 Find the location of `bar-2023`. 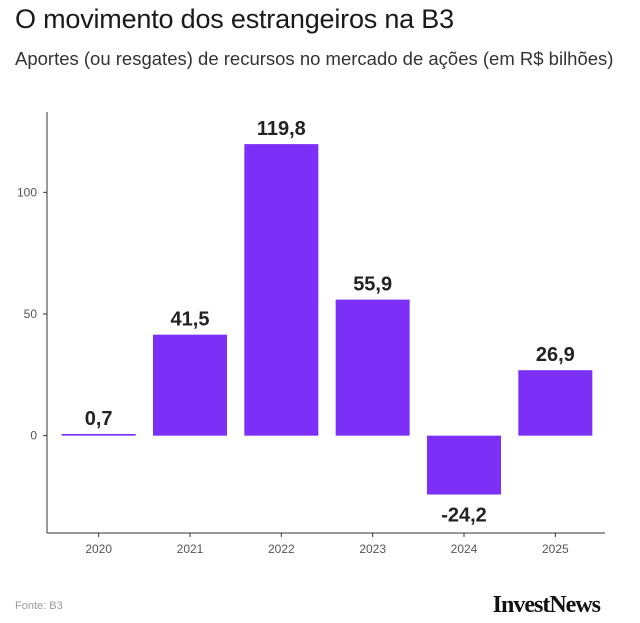

bar-2023 is located at coordinates (372, 367).